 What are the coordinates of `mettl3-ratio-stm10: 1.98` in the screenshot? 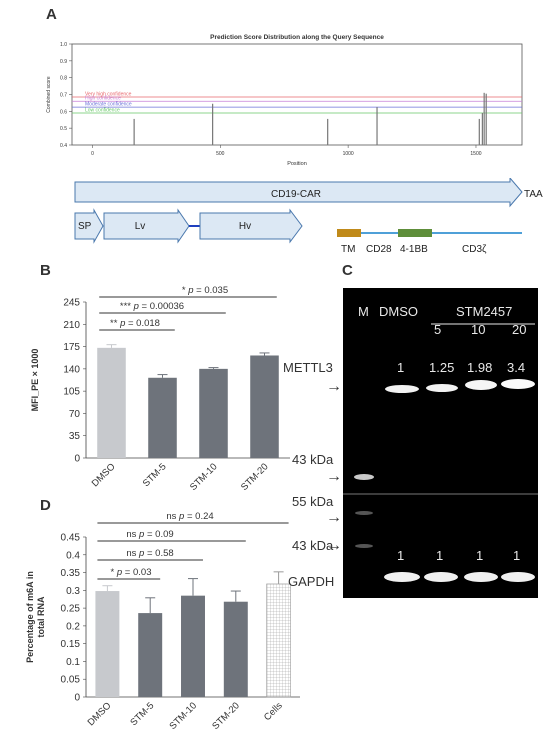 It's located at (480, 367).